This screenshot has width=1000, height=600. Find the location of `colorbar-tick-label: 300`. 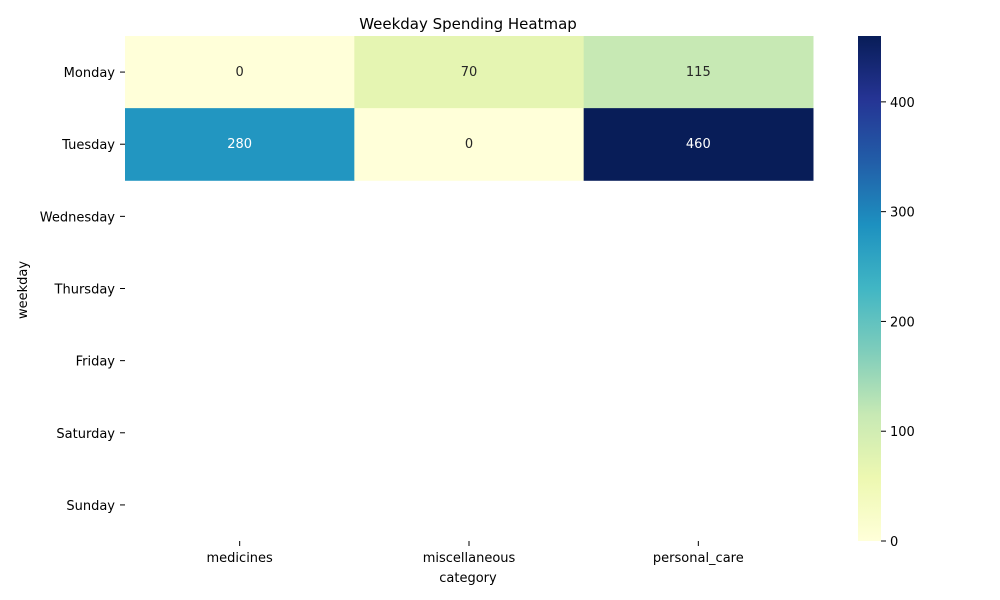

colorbar-tick-label: 300 is located at coordinates (902, 213).